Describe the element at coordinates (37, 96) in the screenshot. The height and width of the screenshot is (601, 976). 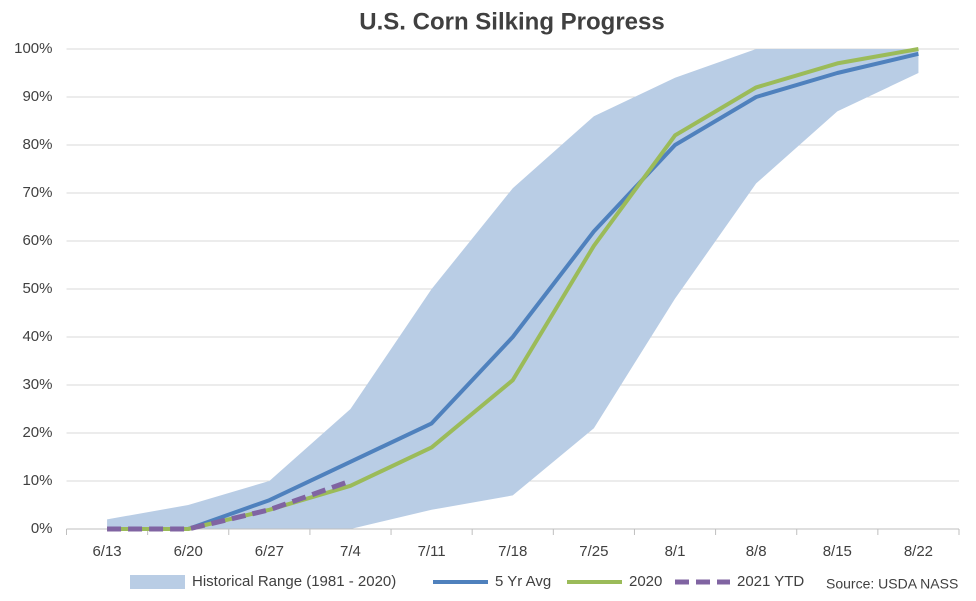
I see `y-tick-label: 90%` at that location.